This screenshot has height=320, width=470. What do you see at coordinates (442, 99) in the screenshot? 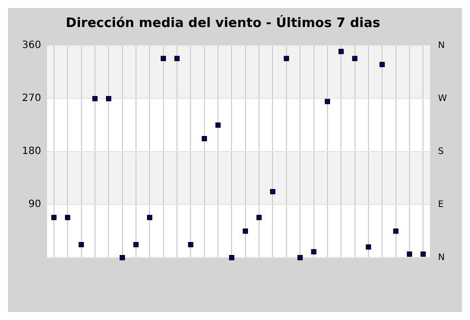
I see `text: W` at bounding box center [442, 99].